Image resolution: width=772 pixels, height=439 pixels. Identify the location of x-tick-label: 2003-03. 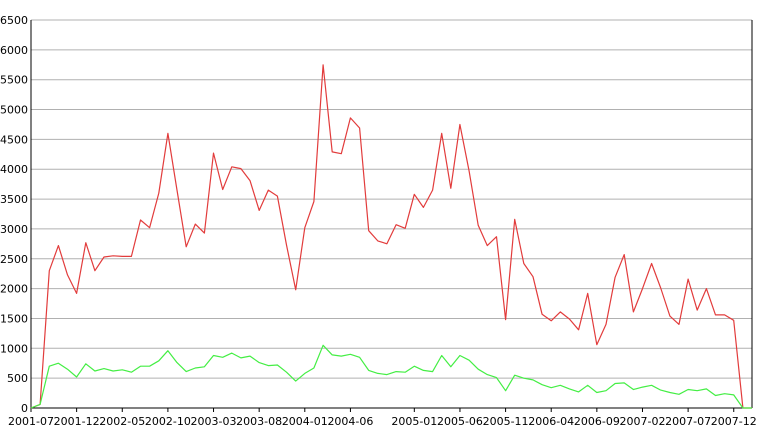
(214, 421).